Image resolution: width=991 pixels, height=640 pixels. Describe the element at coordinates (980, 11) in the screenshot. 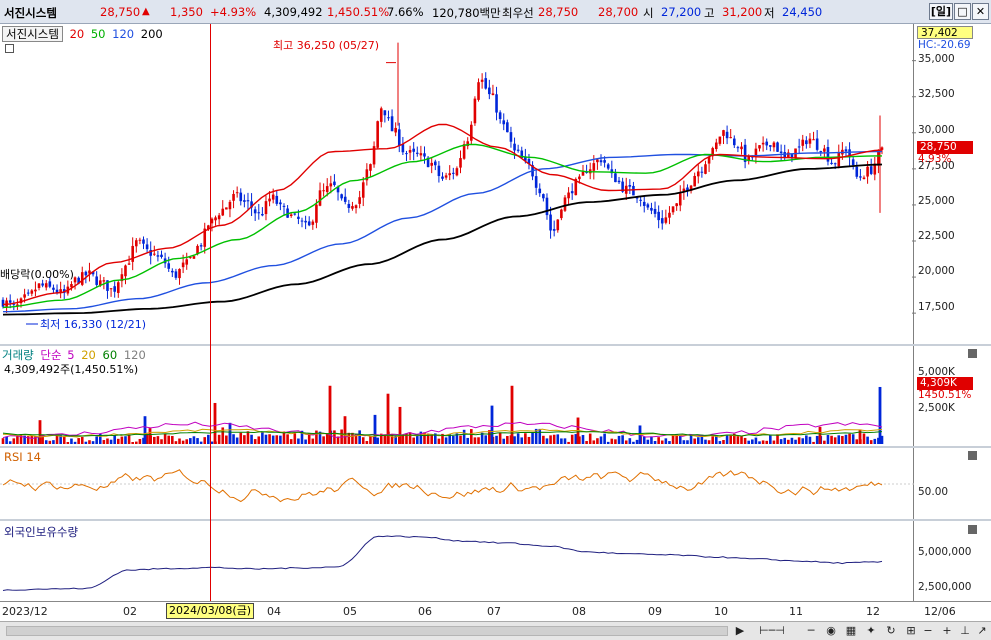

I see `close-button: ✕` at that location.